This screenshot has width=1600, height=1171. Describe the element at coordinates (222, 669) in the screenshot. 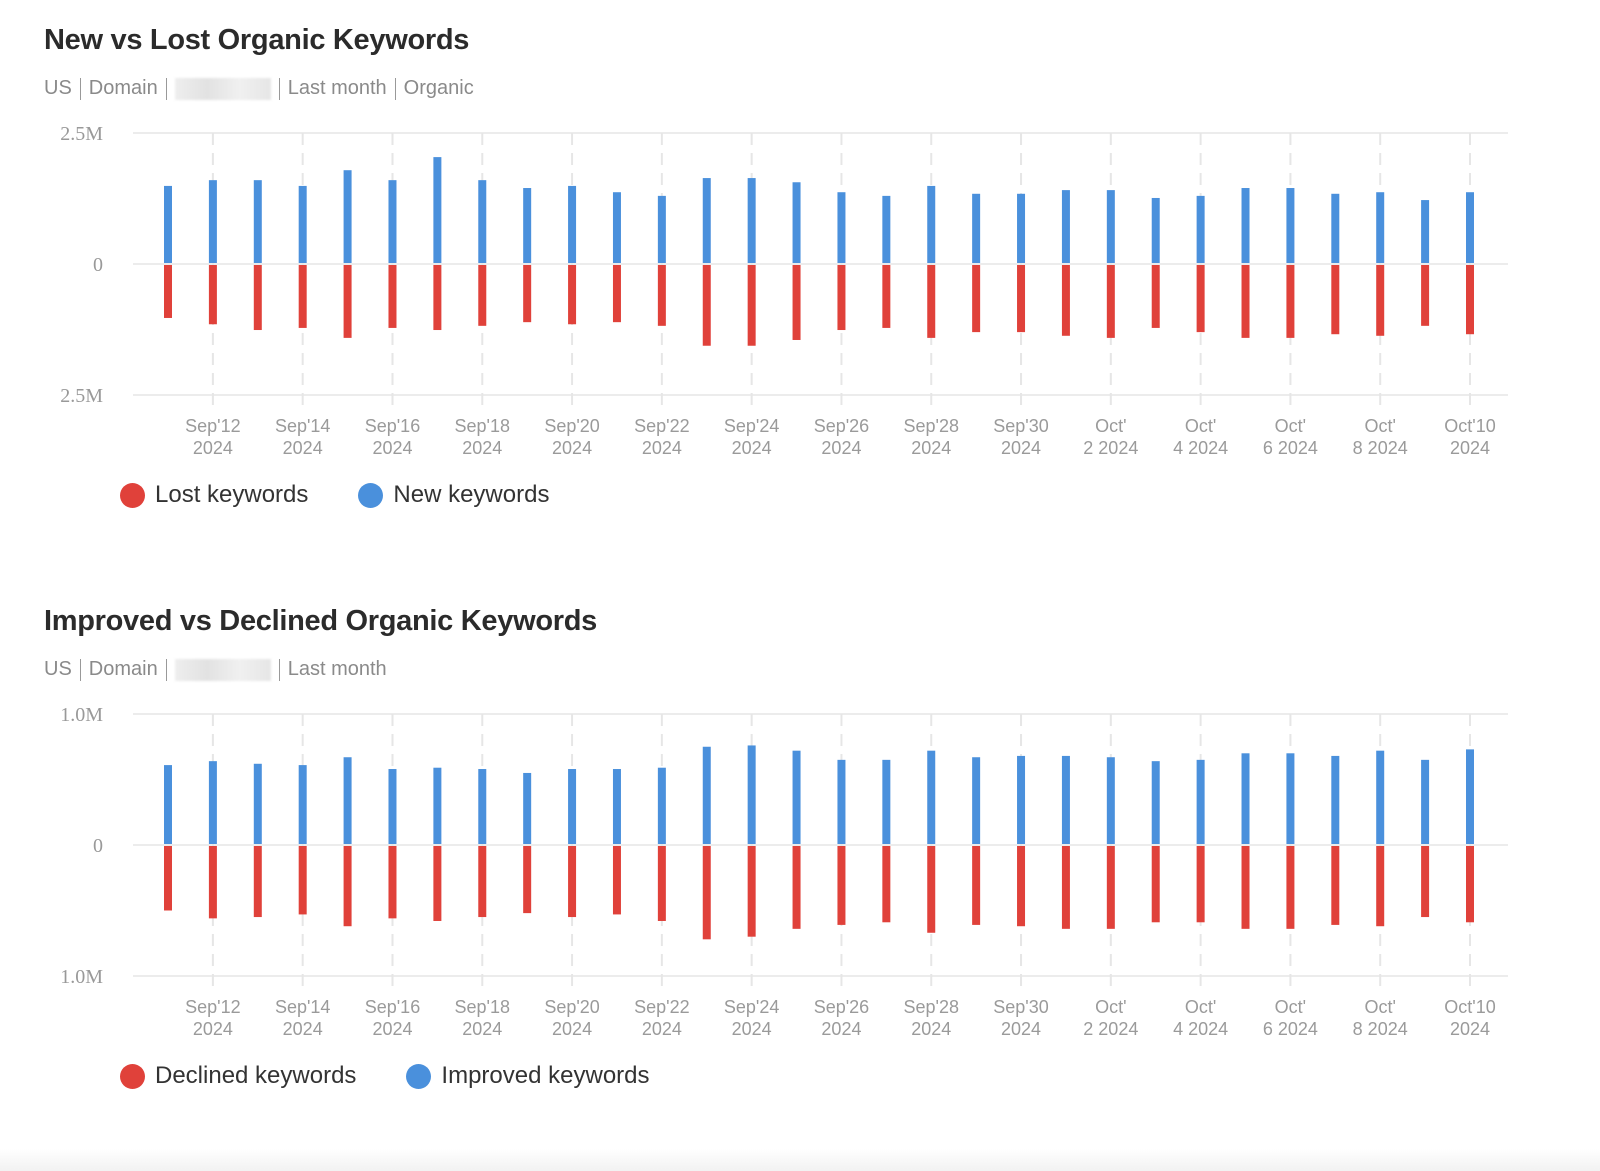

I see `redacted-domain` at that location.